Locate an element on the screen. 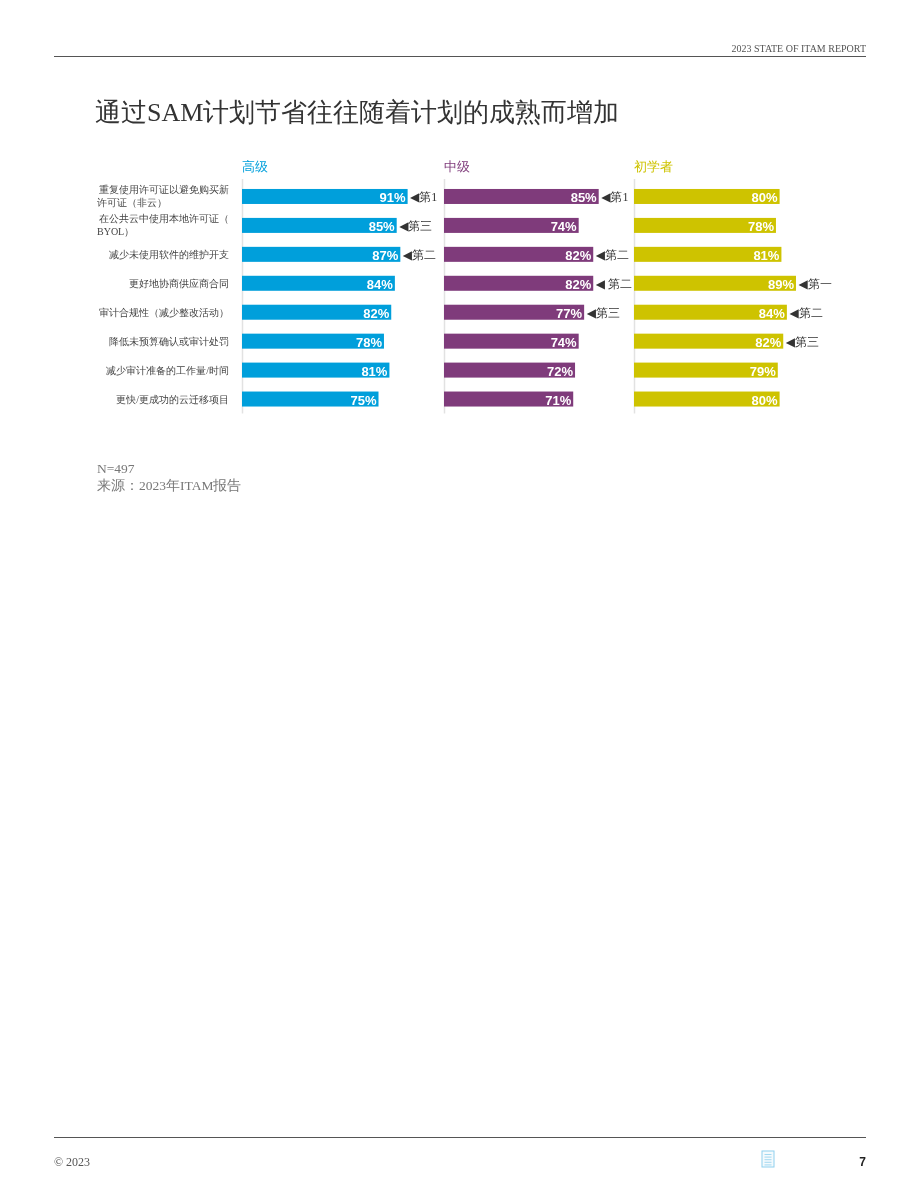 This screenshot has width=920, height=1191. y-tick-label: 降低未预算确认或审计处罚 is located at coordinates (169, 341).